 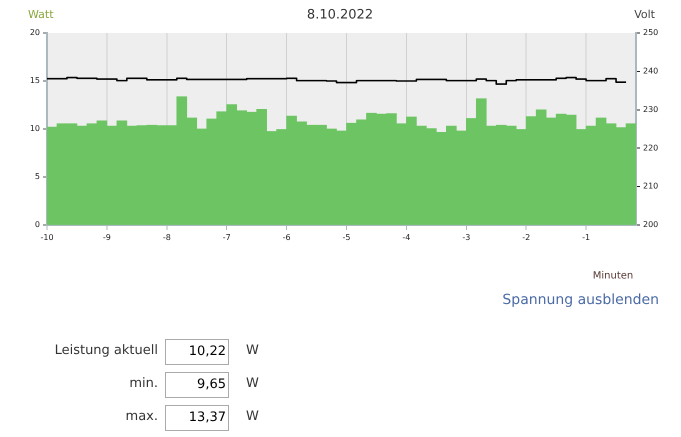 I want to click on x-tick-label: -2, so click(x=526, y=237).